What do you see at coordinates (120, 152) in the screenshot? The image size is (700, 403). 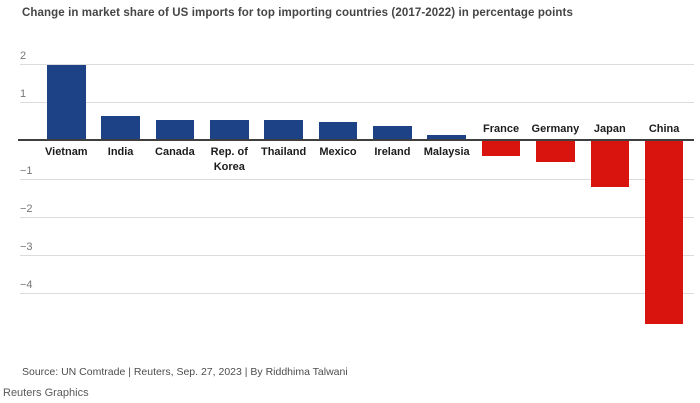 I see `category-label: India` at bounding box center [120, 152].